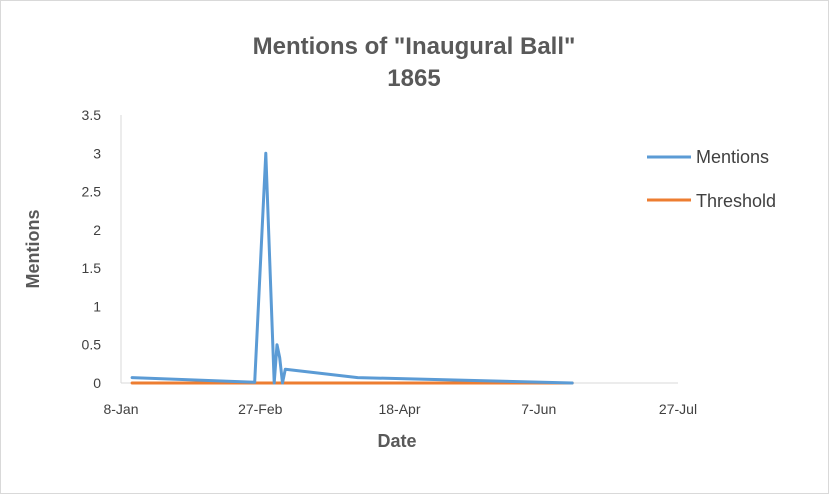 The width and height of the screenshot is (829, 498). Describe the element at coordinates (414, 46) in the screenshot. I see `chart-title: Mentions of "Inaugural Ball"` at that location.